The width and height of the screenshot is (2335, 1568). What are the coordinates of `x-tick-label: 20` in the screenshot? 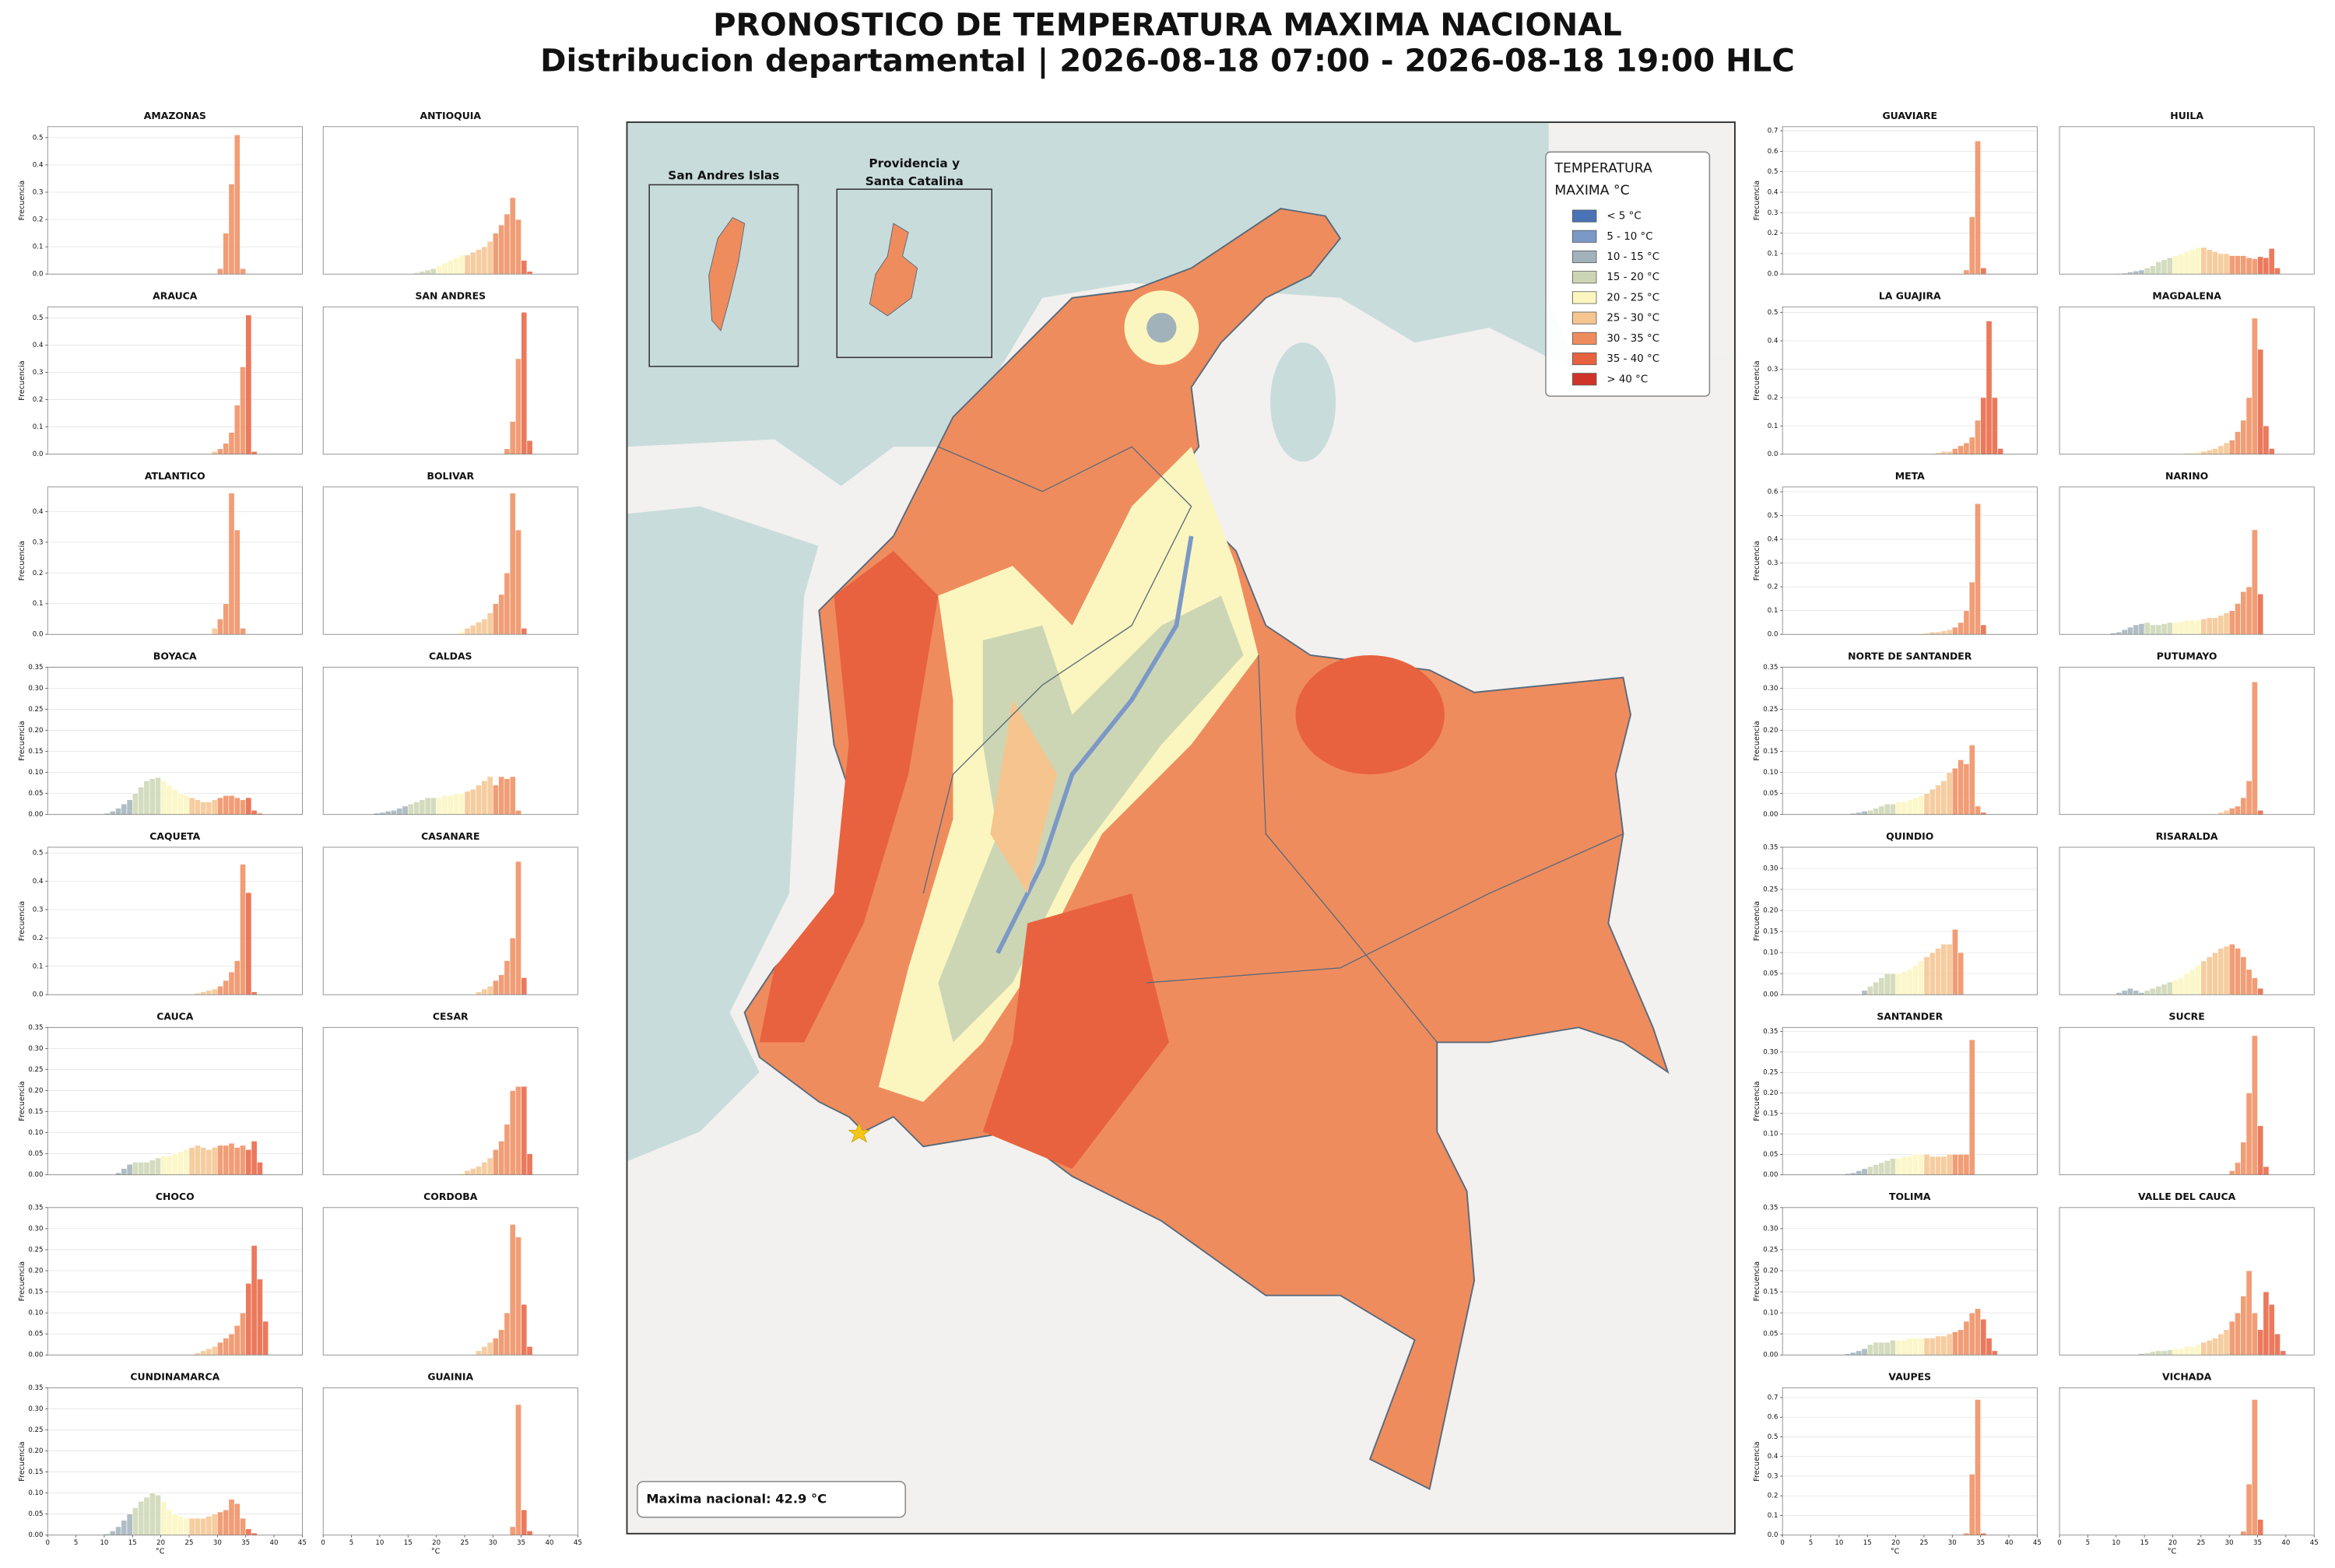 It's located at (160, 1543).